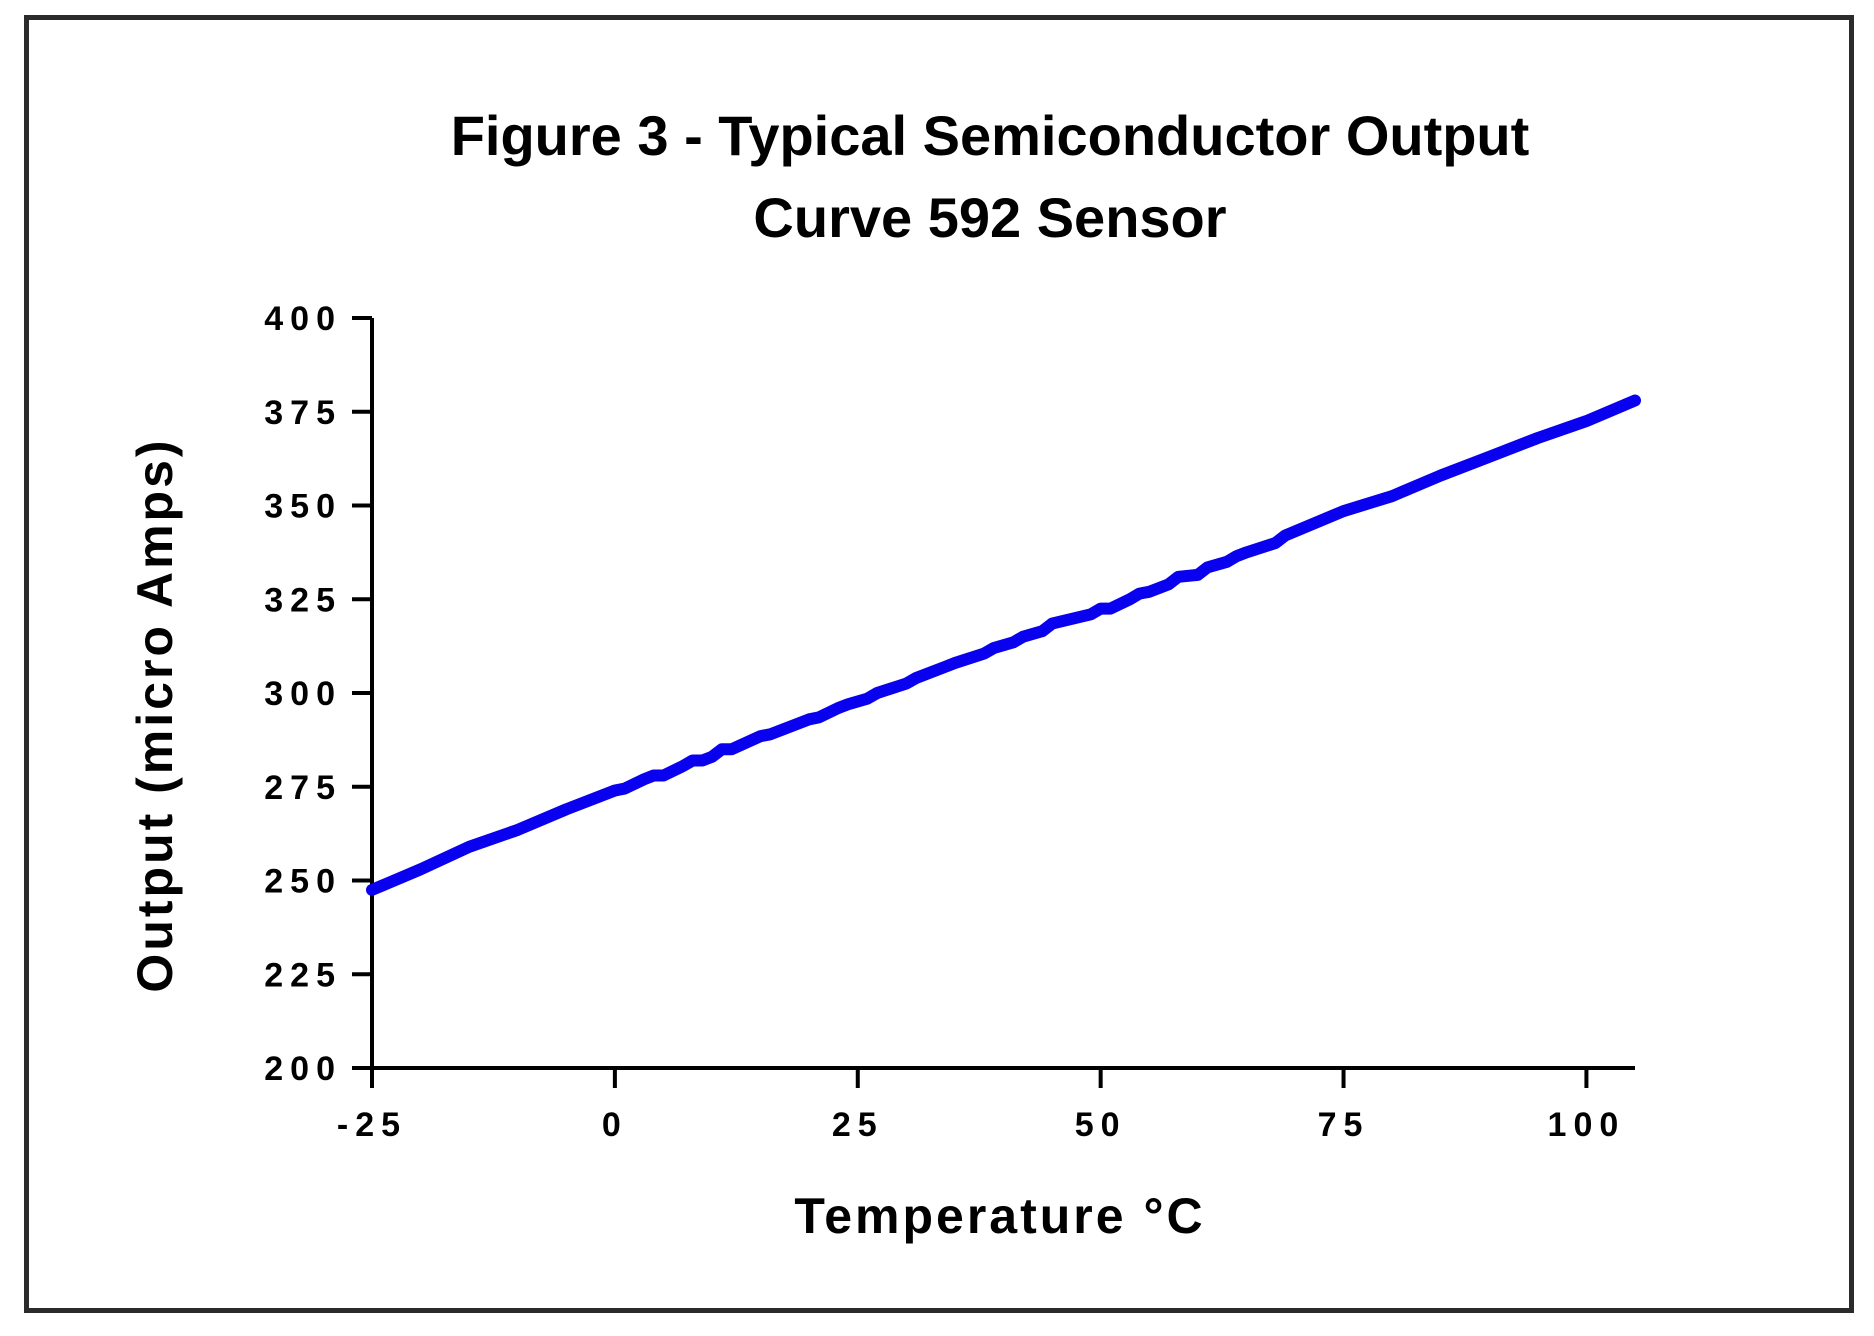  Describe the element at coordinates (1101, 1125) in the screenshot. I see `x-tick-label: 50` at that location.